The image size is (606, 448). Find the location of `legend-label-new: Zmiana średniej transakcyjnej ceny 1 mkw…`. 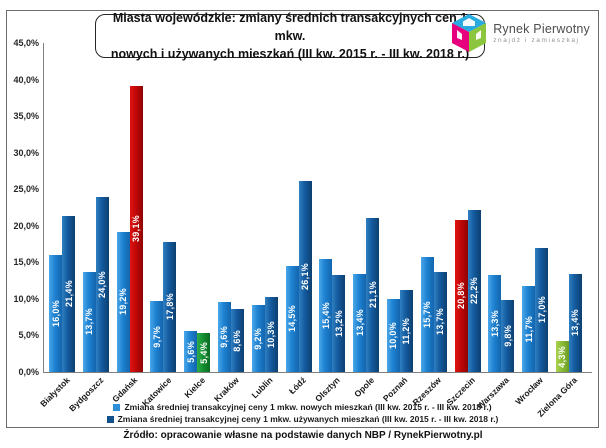

legend-label-new: Zmiana średniej transakcyjnej ceny 1 mkw… is located at coordinates (308, 407).